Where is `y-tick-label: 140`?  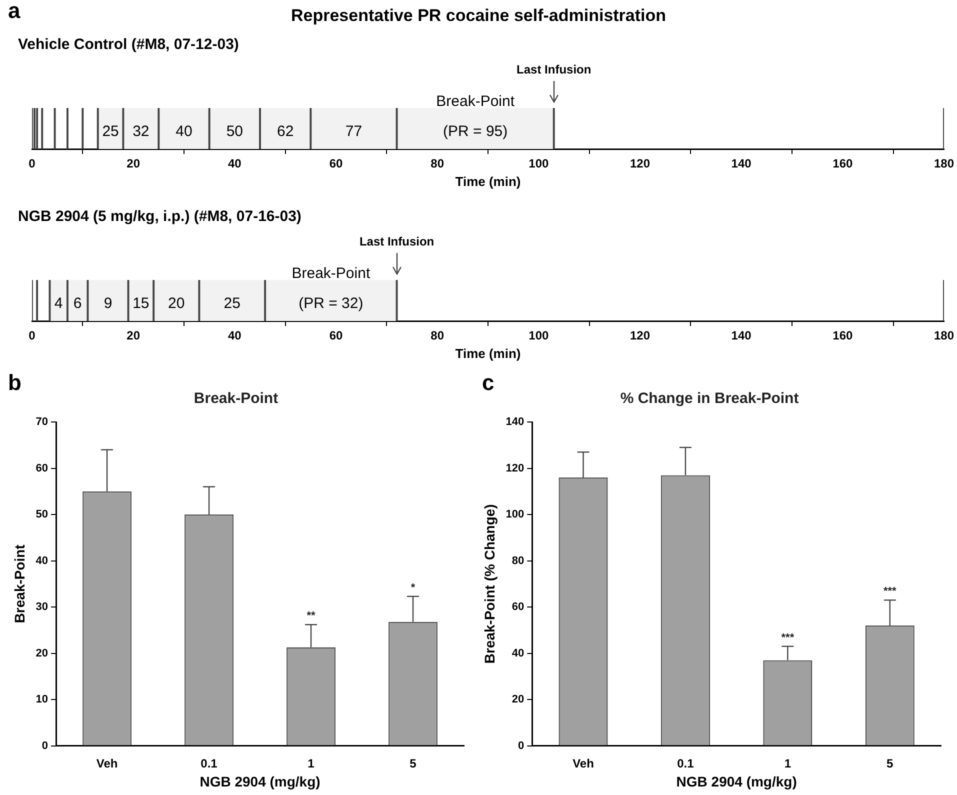
y-tick-label: 140 is located at coordinates (515, 422).